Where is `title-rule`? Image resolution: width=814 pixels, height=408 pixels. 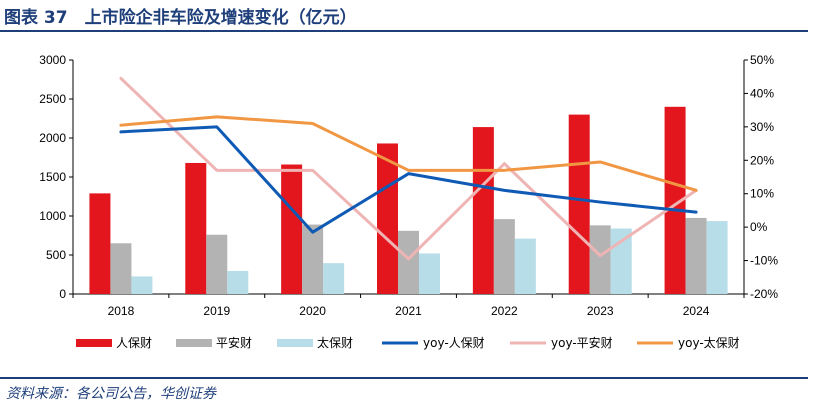 title-rule is located at coordinates (404, 31).